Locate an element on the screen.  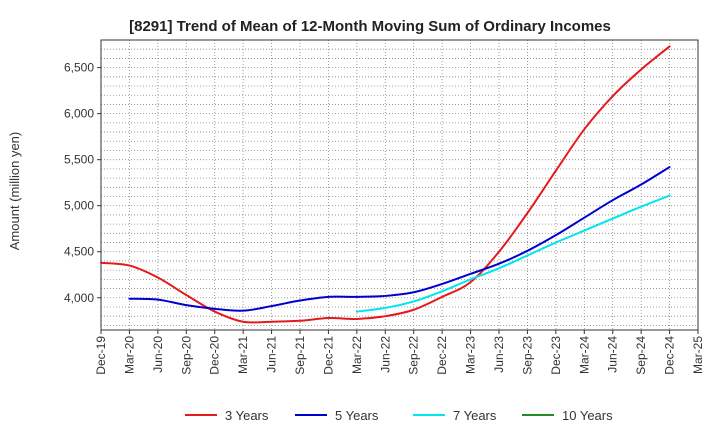
x-tick-label: Mar-21 is located at coordinates (243, 355).